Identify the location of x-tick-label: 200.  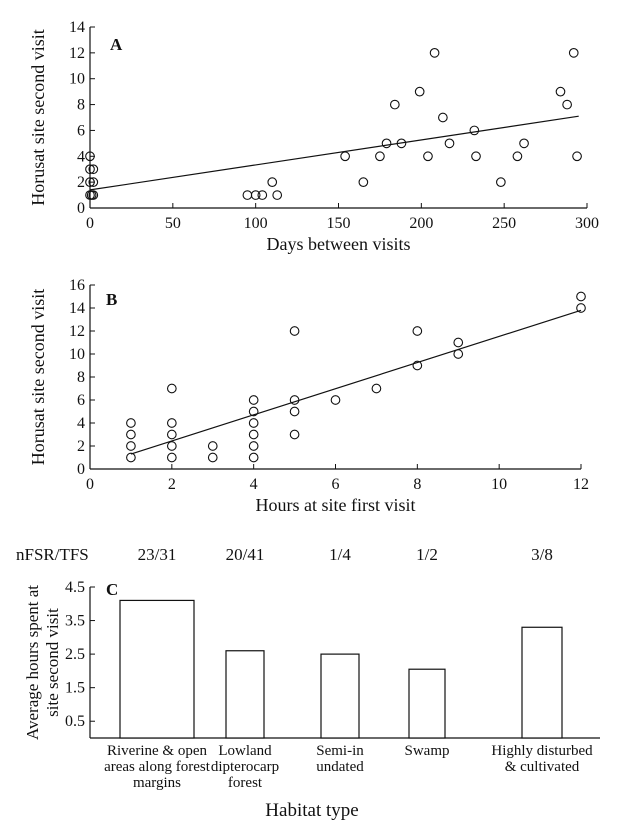
(421, 223).